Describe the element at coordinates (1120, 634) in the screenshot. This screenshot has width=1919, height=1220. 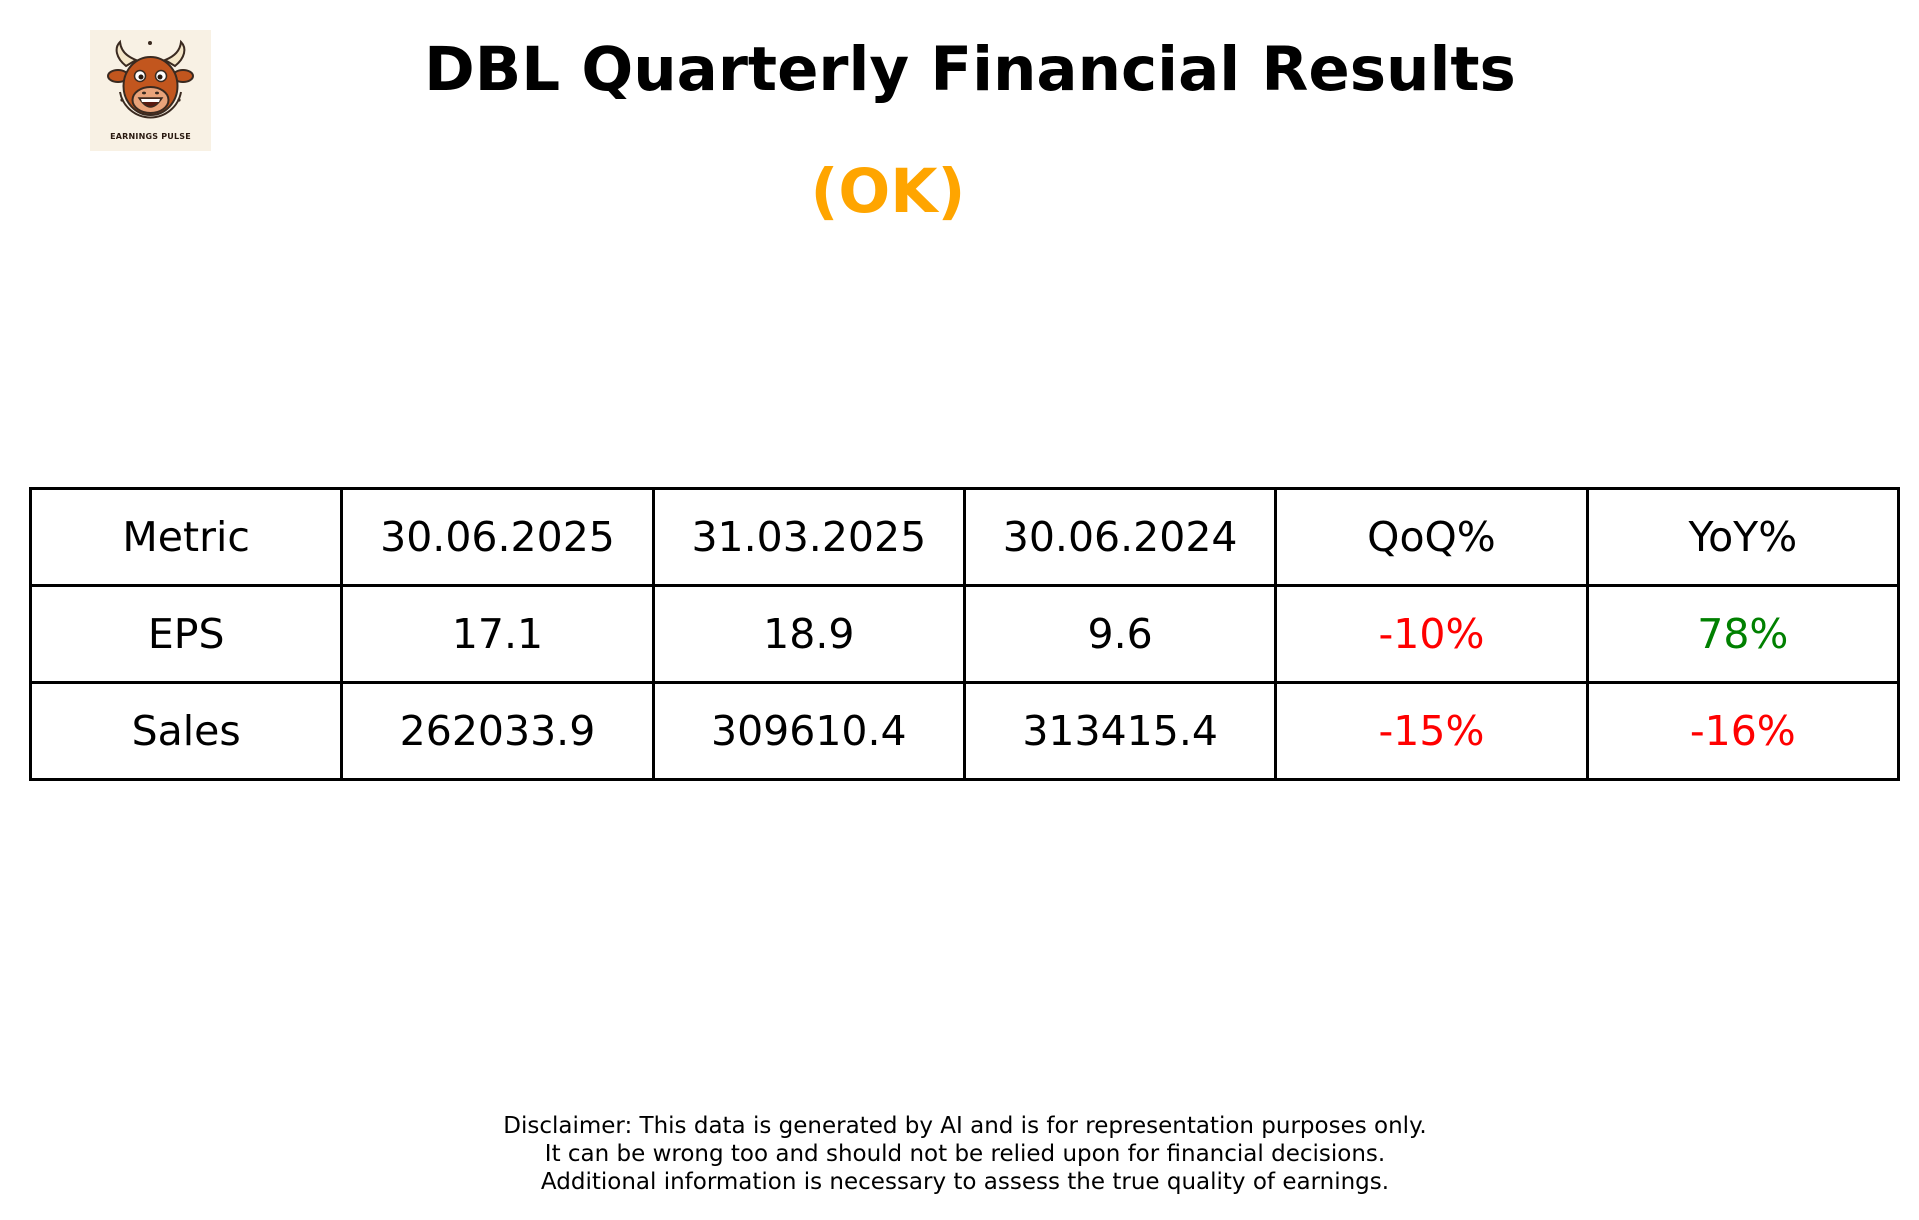
I see `eps-year-ago-quarter: 9.6` at that location.